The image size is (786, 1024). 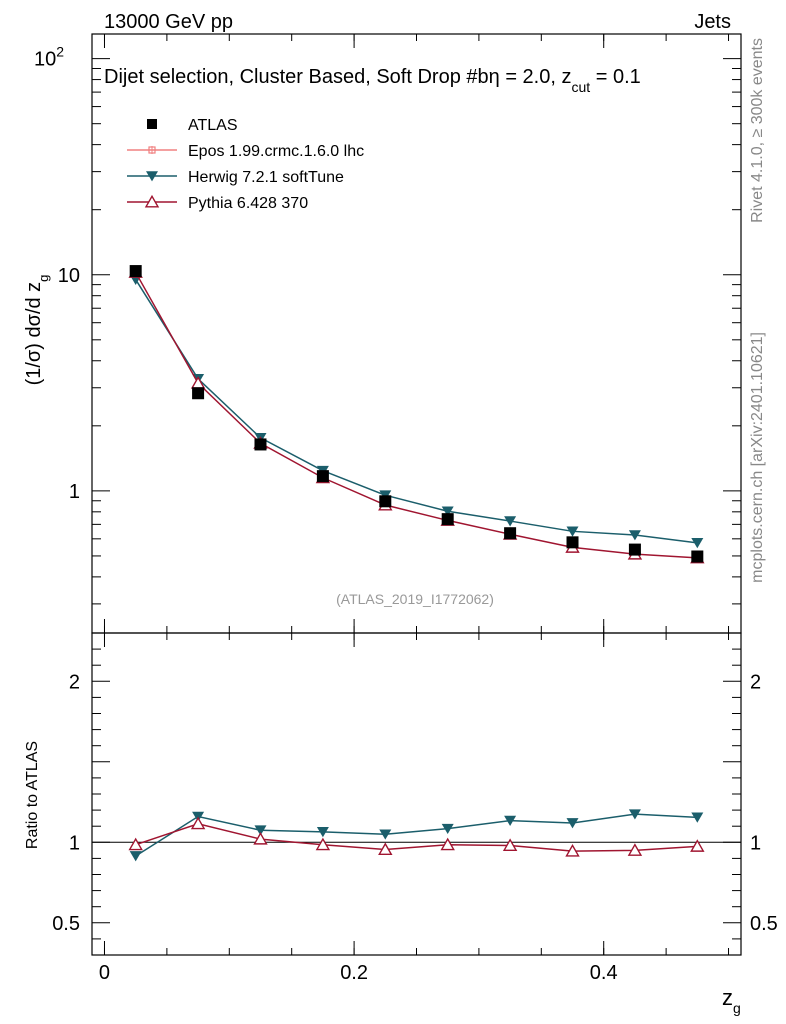 I want to click on x-axis-label-main: z, so click(x=727, y=997).